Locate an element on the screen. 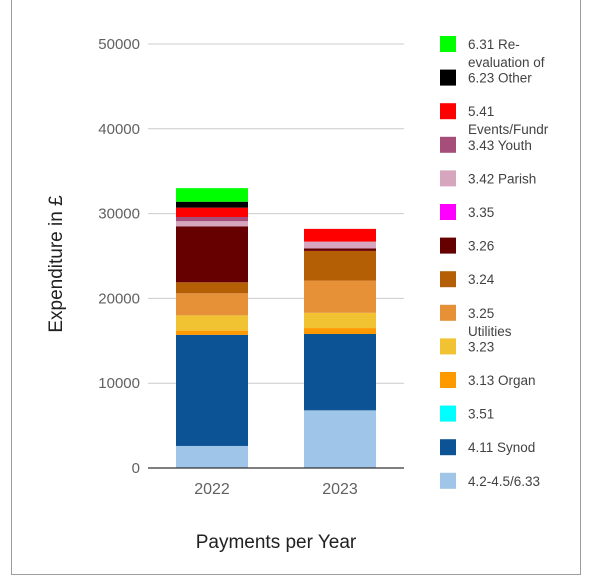 The image size is (592, 576). x-axis-title: Payments per Year is located at coordinates (276, 542).